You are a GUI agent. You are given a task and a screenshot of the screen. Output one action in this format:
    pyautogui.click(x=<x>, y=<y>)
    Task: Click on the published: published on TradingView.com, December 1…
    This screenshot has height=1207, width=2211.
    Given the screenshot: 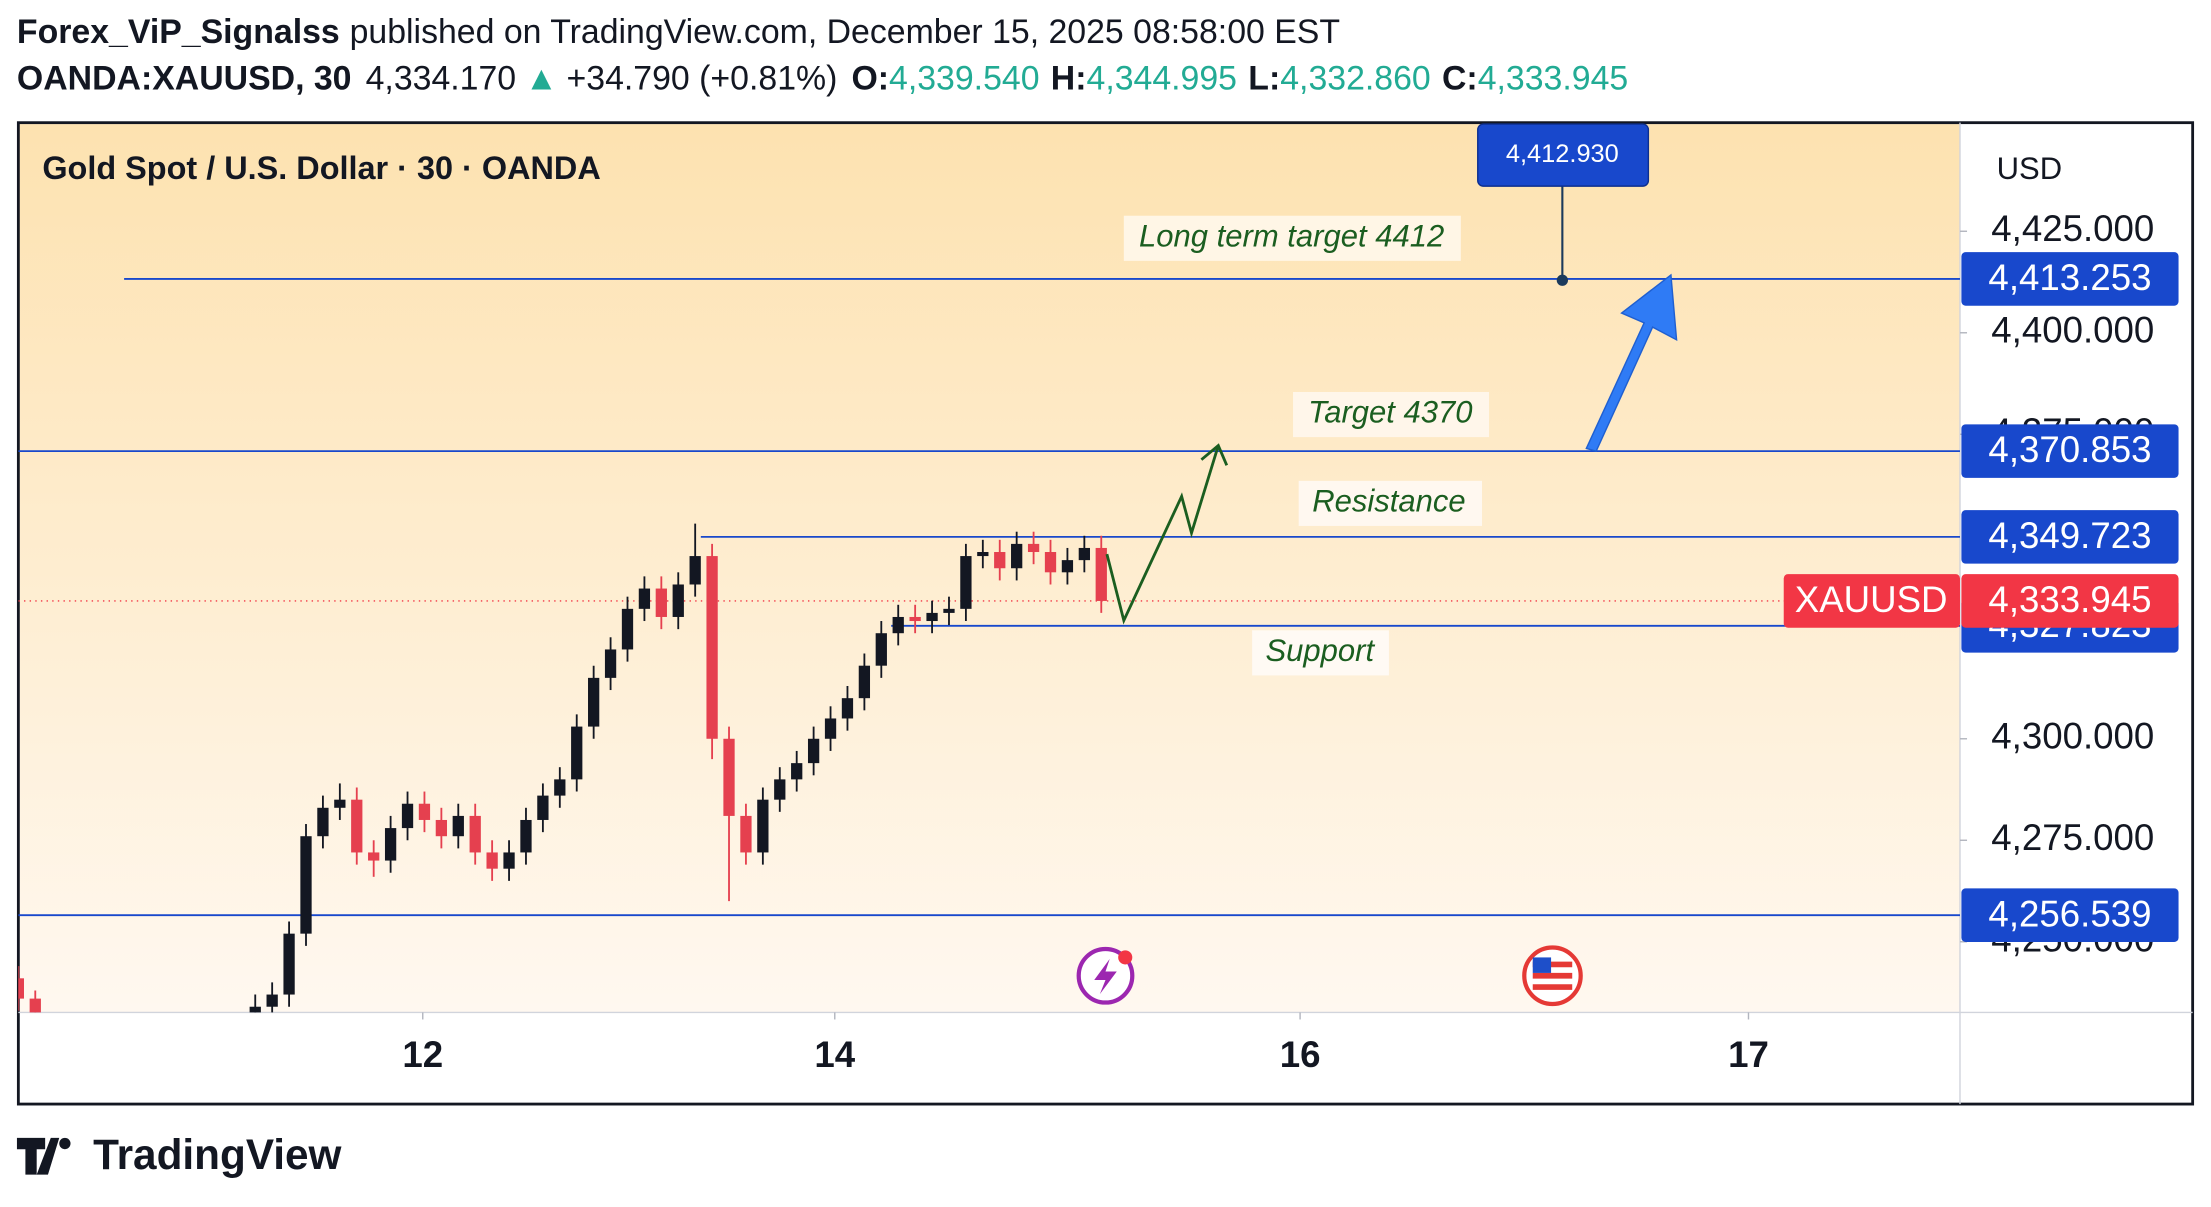 What is the action you would take?
    pyautogui.click(x=845, y=32)
    